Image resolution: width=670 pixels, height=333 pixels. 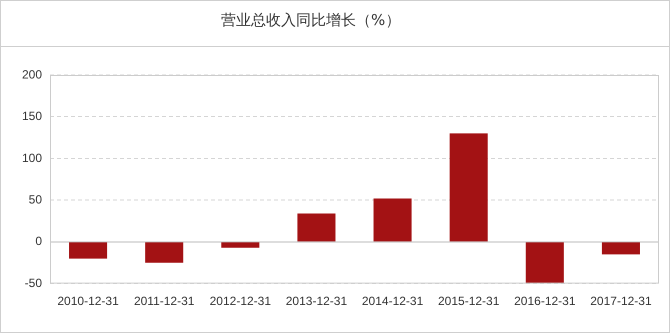 I want to click on y-tick-label: 50, so click(x=35, y=199).